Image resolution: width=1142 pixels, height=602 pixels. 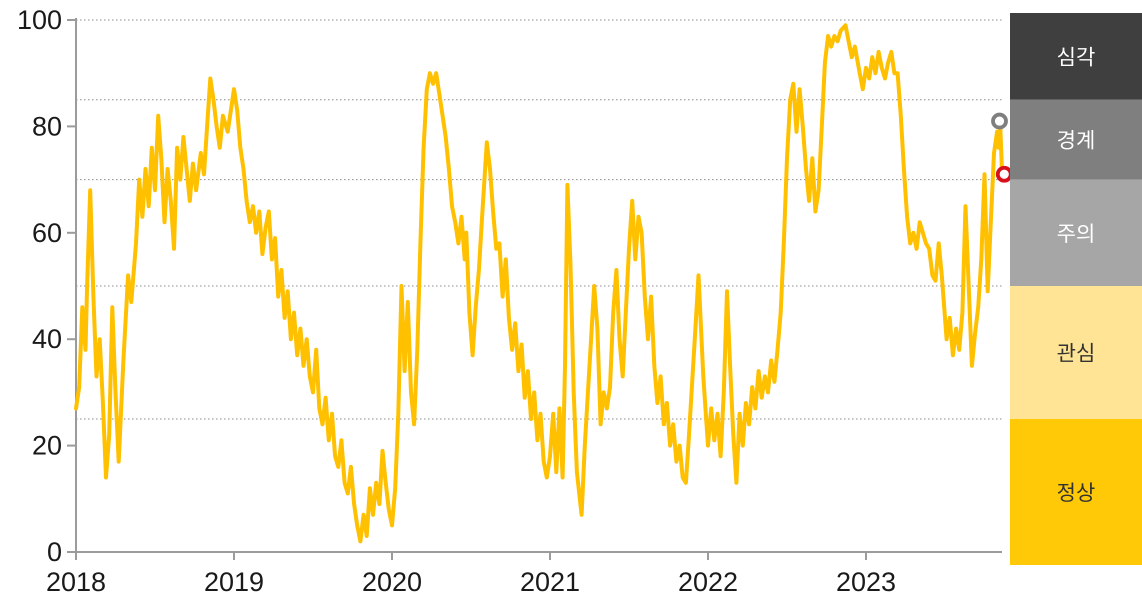 What do you see at coordinates (550, 582) in the screenshot?
I see `x-tick-label-2021: 2021` at bounding box center [550, 582].